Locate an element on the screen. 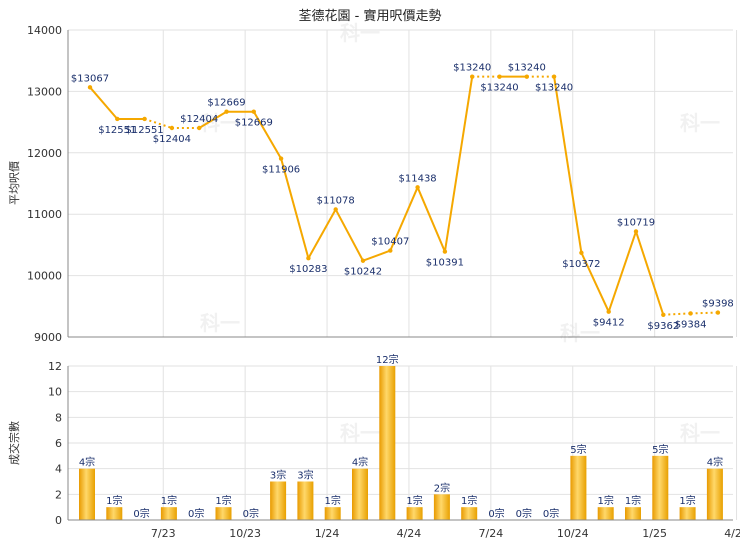  xtick-2: 1/24 is located at coordinates (327, 533).